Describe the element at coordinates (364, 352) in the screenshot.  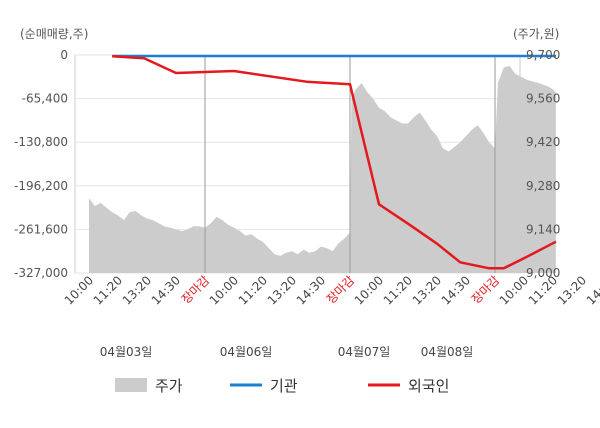
I see `date-label: 04월07일` at that location.